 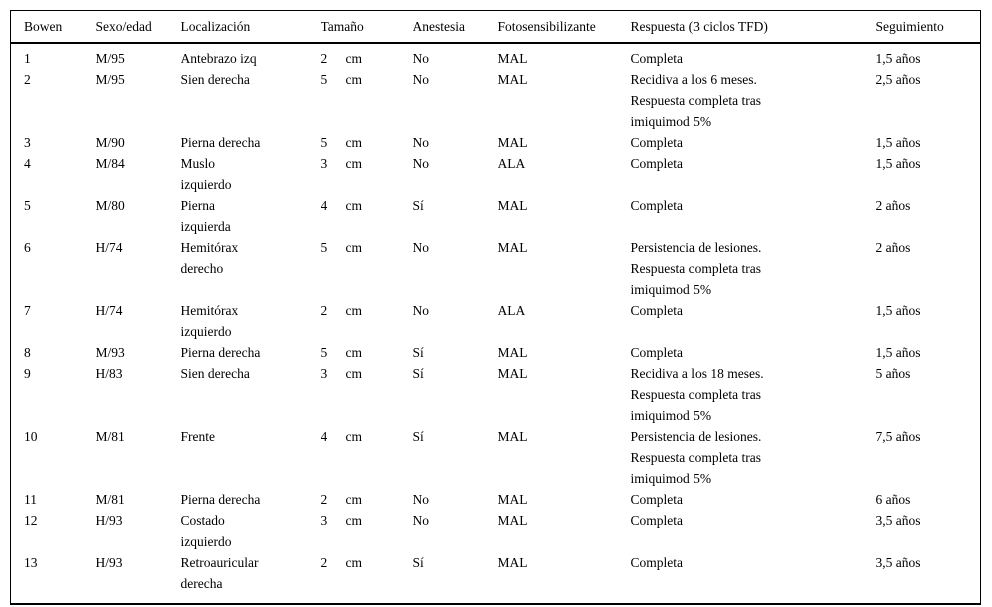 What do you see at coordinates (893, 373) in the screenshot?
I see `cell-seguimiento: 5 años` at bounding box center [893, 373].